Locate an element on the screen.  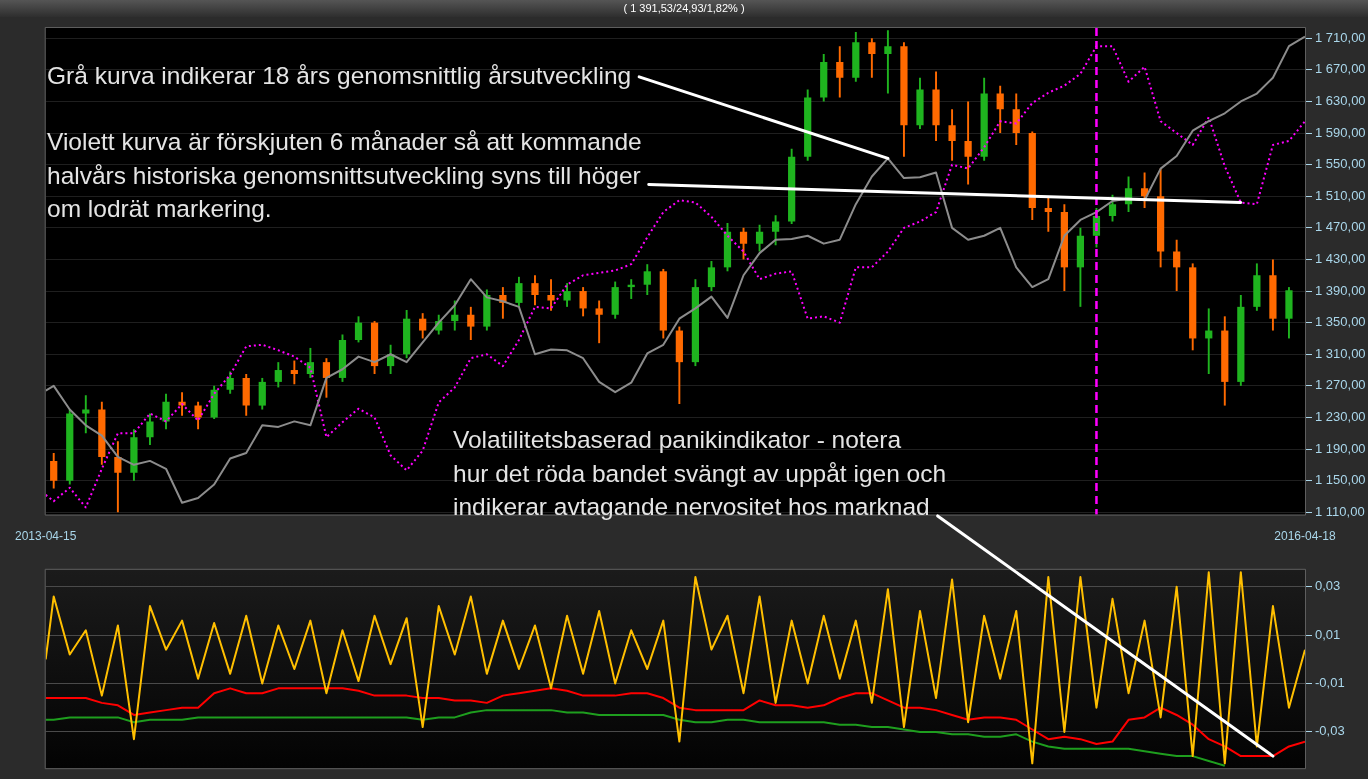
y-tick-label: 1 710,00 is located at coordinates (1340, 37).